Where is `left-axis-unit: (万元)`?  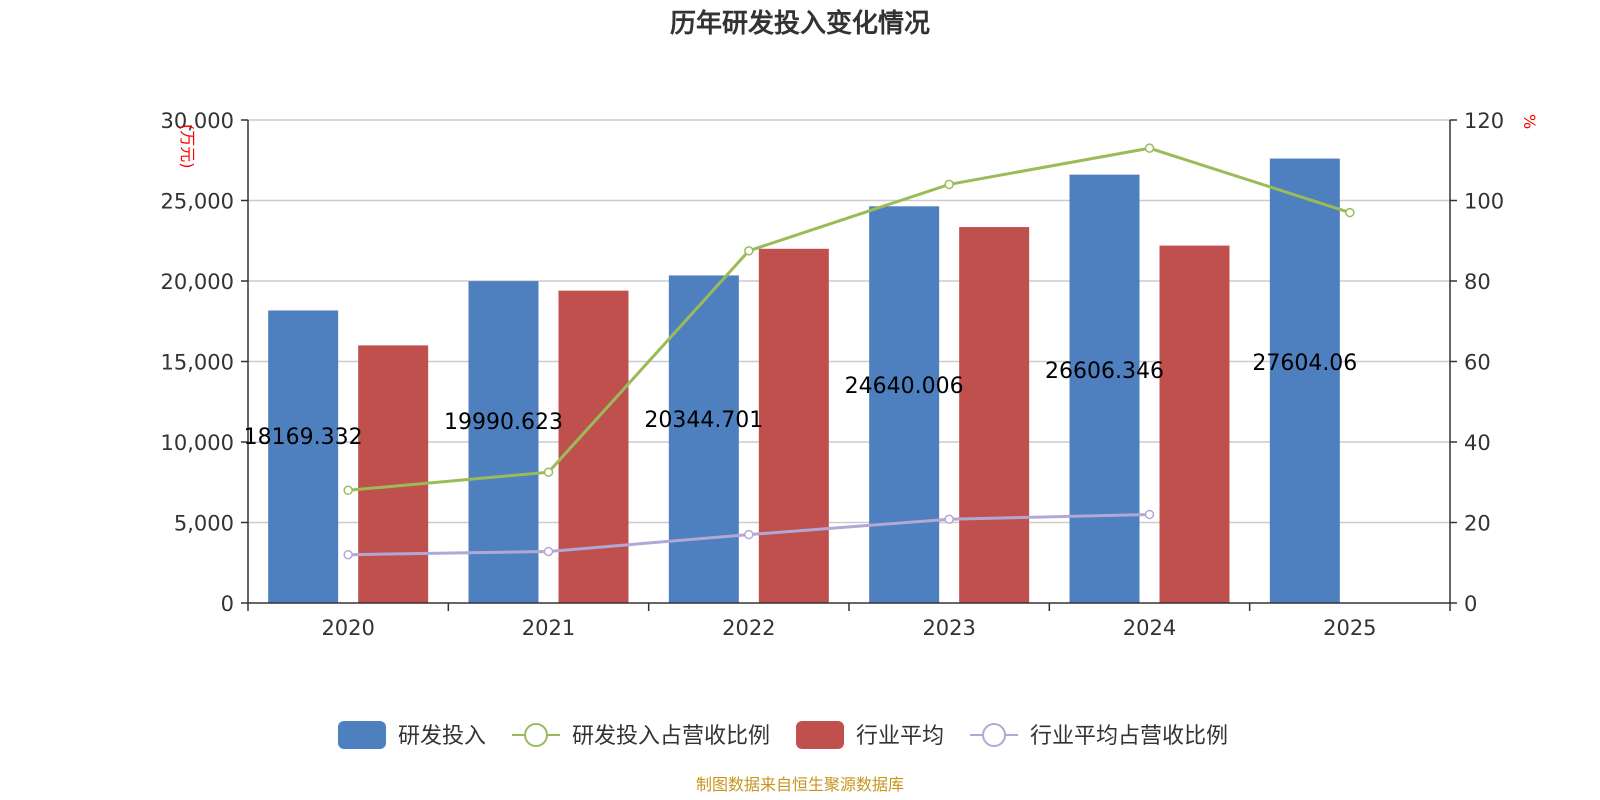 left-axis-unit: (万元) is located at coordinates (187, 146).